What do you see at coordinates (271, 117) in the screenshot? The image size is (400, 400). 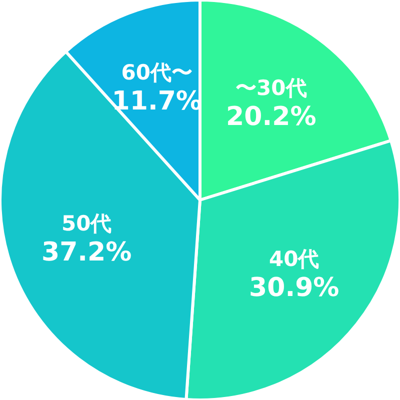 I see `data-label: 20.2%` at bounding box center [271, 117].